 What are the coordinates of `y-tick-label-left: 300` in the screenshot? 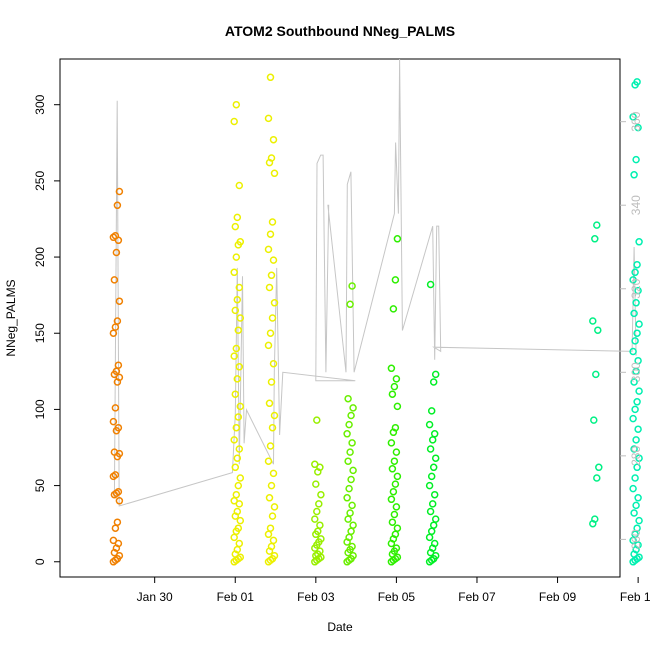 It's located at (40, 104).